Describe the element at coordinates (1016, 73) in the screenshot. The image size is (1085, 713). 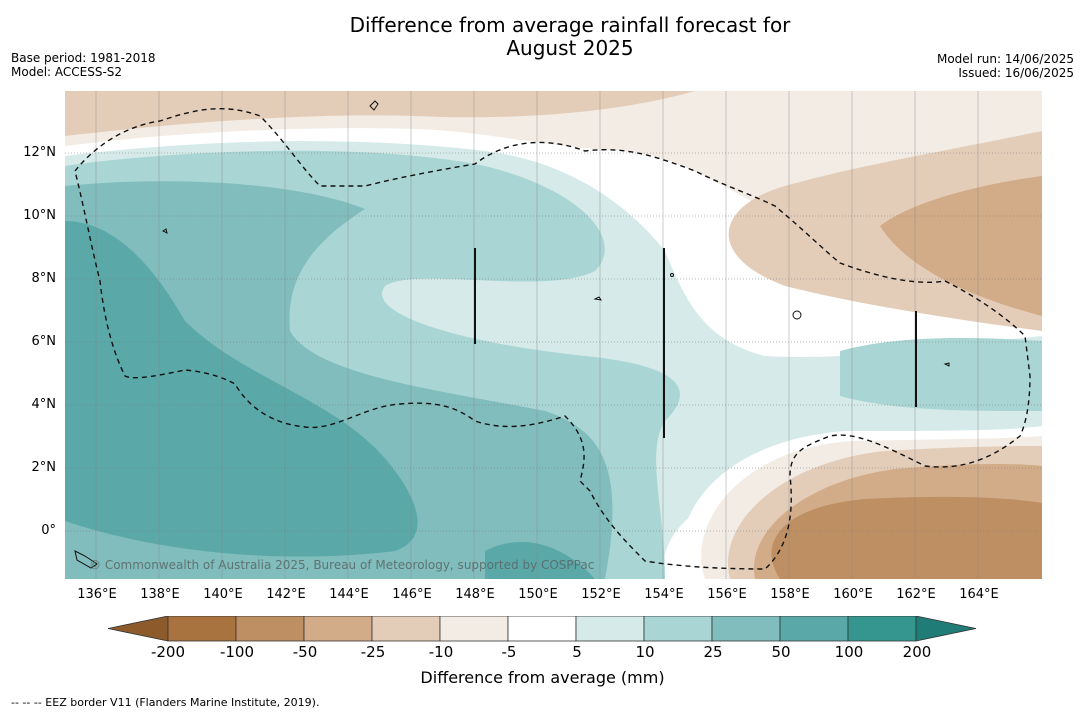
I see `issued-text: Issued: 16/06/2025` at that location.